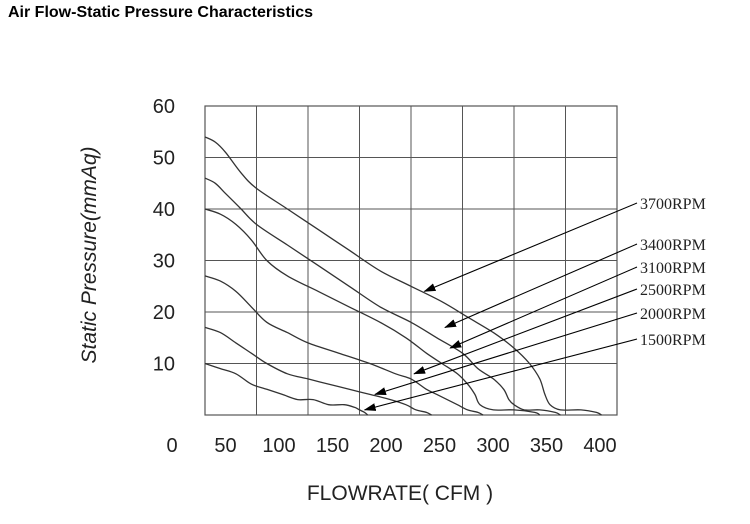 Image resolution: width=750 pixels, height=524 pixels. Describe the element at coordinates (439, 446) in the screenshot. I see `x-tick-label: 250` at that location.